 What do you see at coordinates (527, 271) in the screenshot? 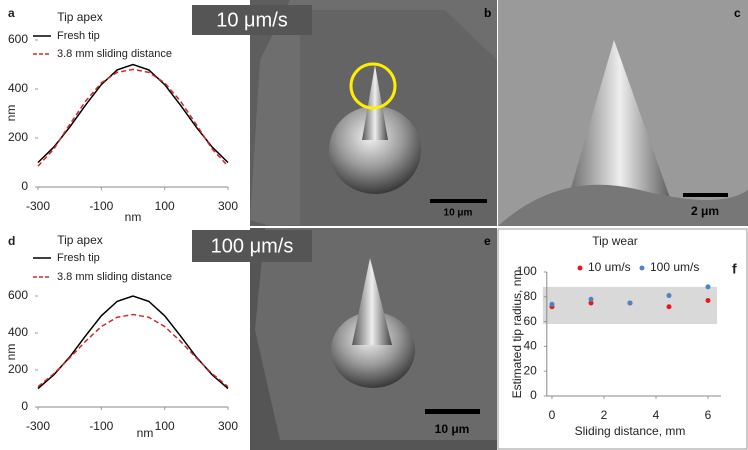
I see `y-tick-label: 100` at bounding box center [527, 271].